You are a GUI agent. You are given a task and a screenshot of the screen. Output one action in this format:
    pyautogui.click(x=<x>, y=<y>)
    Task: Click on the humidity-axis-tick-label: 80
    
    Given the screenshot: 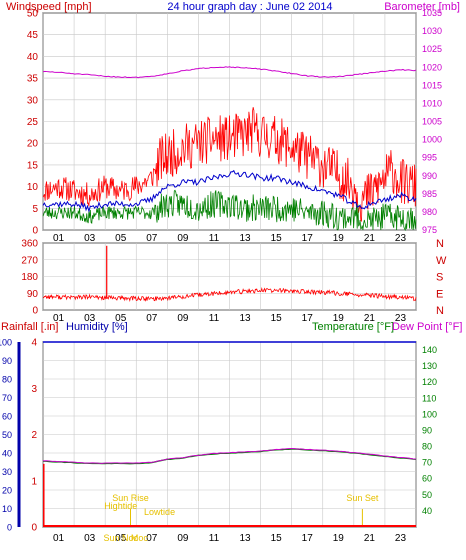 What is the action you would take?
    pyautogui.click(x=7, y=380)
    